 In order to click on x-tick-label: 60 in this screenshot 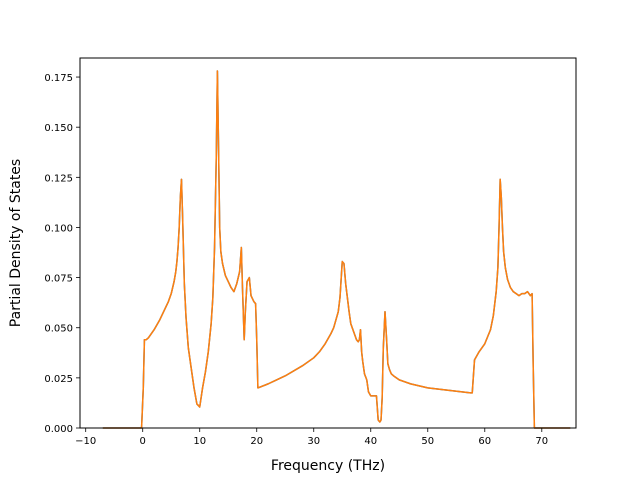, I will do `click(484, 441)`.